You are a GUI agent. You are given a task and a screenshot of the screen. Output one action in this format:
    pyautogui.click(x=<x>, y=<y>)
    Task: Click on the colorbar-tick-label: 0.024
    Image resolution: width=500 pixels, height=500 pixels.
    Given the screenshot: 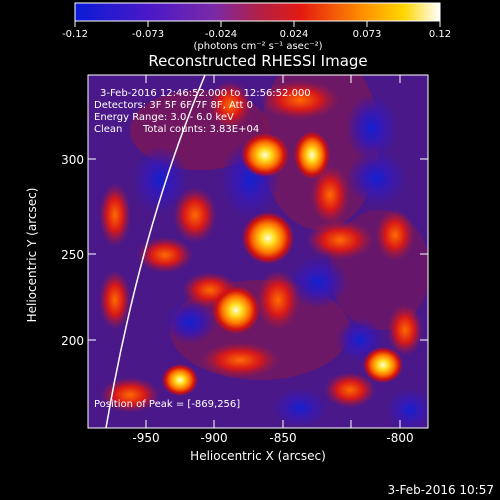 What is the action you would take?
    pyautogui.click(x=294, y=34)
    